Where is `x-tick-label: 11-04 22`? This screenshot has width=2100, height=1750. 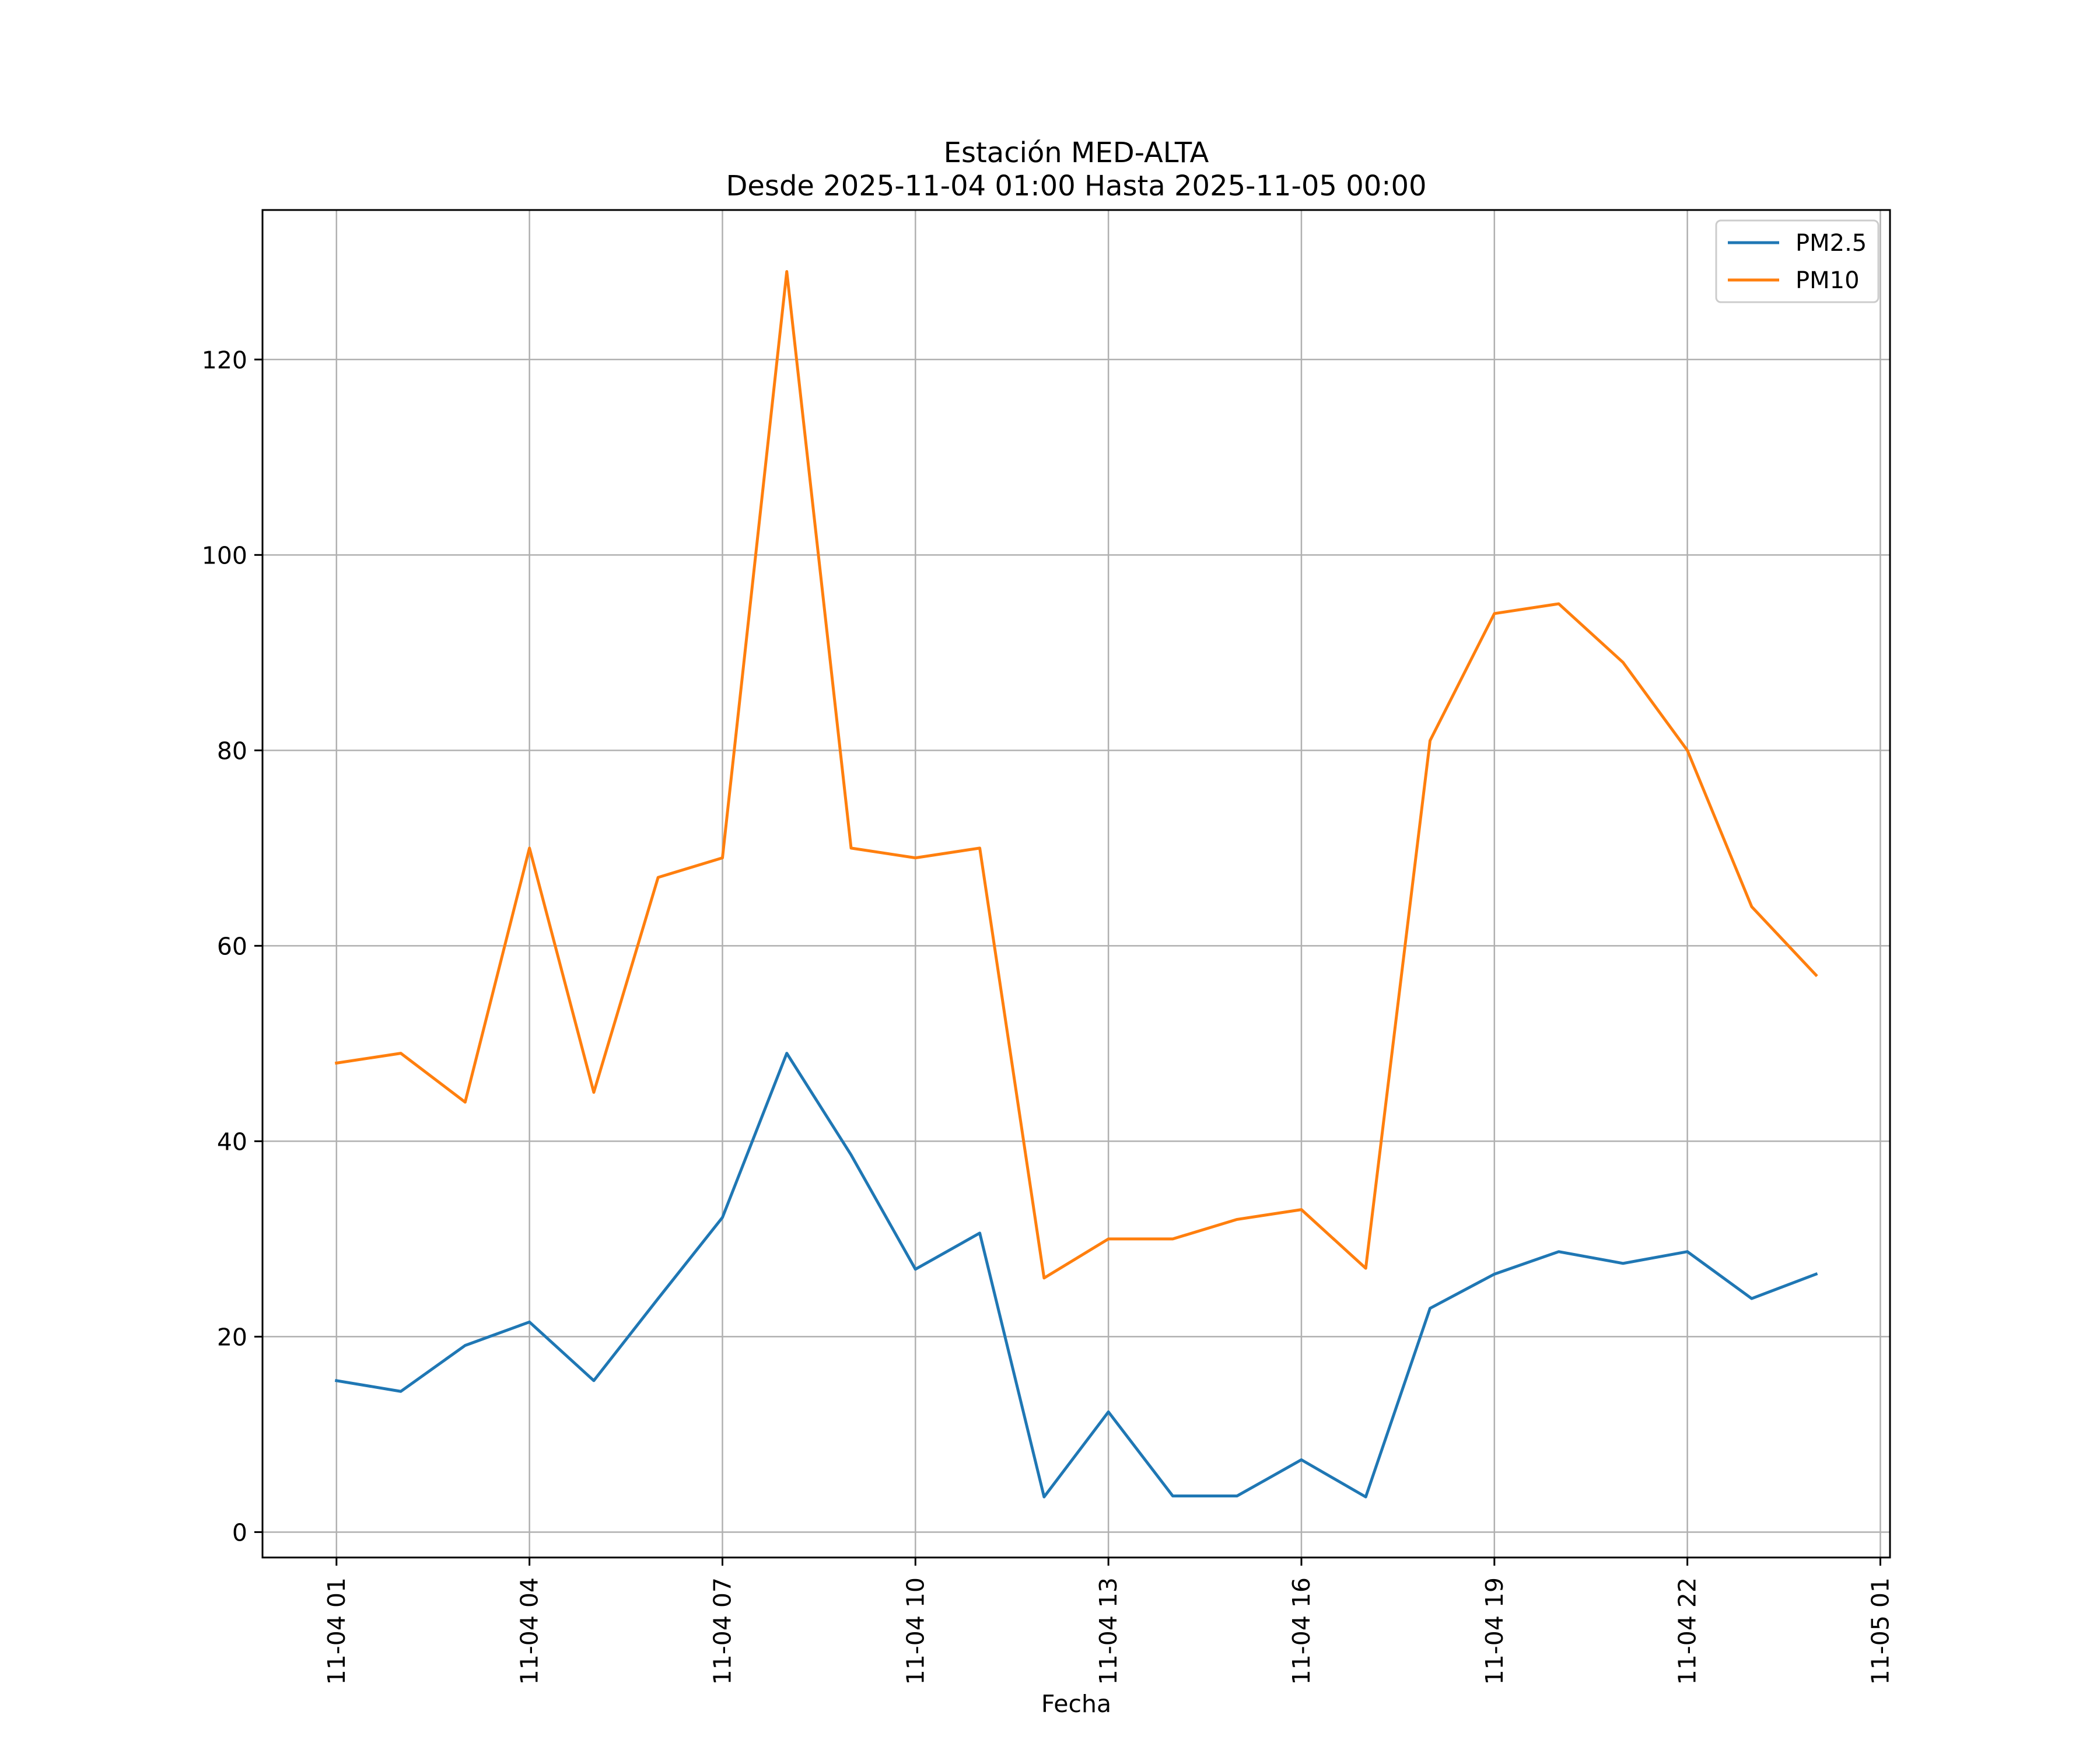
x-tick-label: 11-04 22 is located at coordinates (1688, 1631).